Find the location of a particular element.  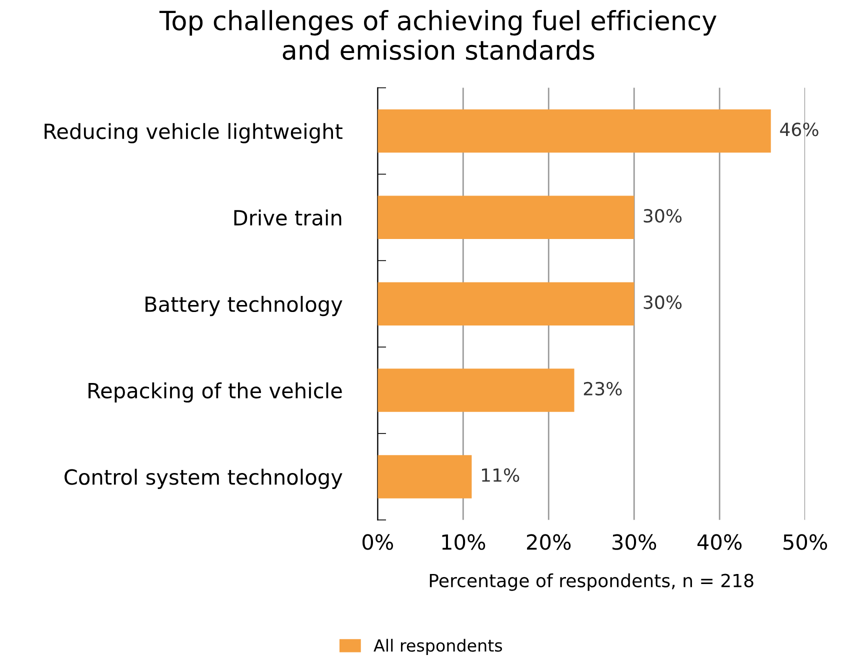

x-axis-title: Percentage of respondents, n = 218 is located at coordinates (592, 582).